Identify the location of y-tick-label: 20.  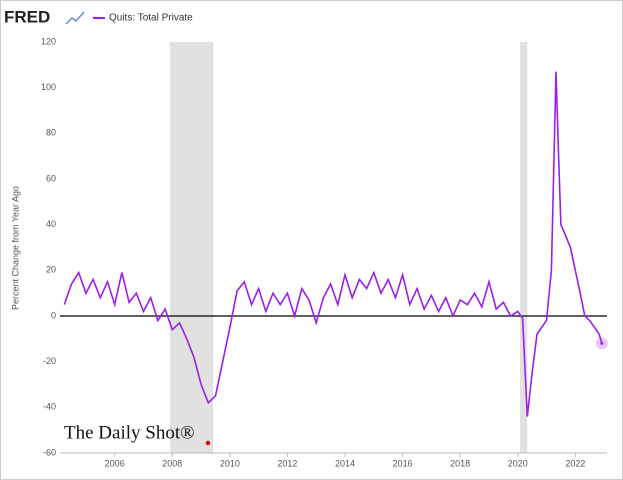
(51, 270).